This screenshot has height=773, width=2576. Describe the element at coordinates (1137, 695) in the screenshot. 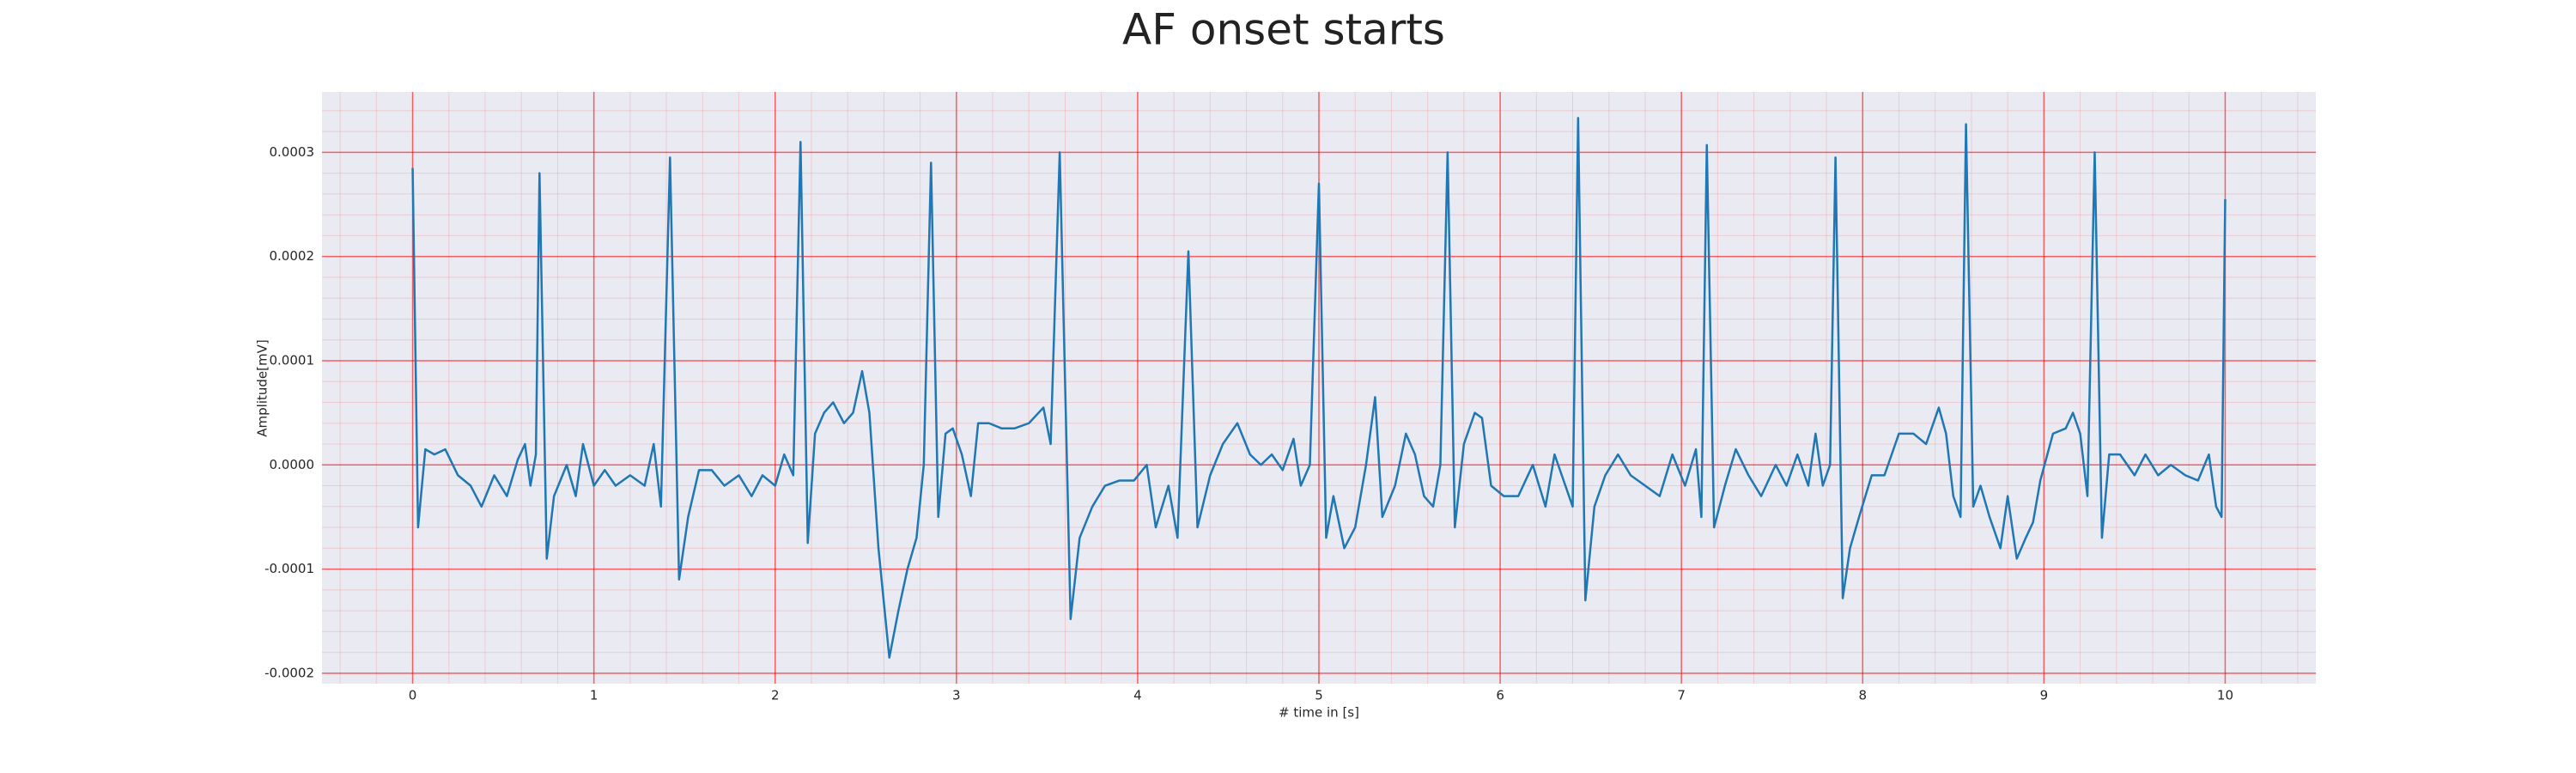

I see `x-tick-label: 4` at that location.